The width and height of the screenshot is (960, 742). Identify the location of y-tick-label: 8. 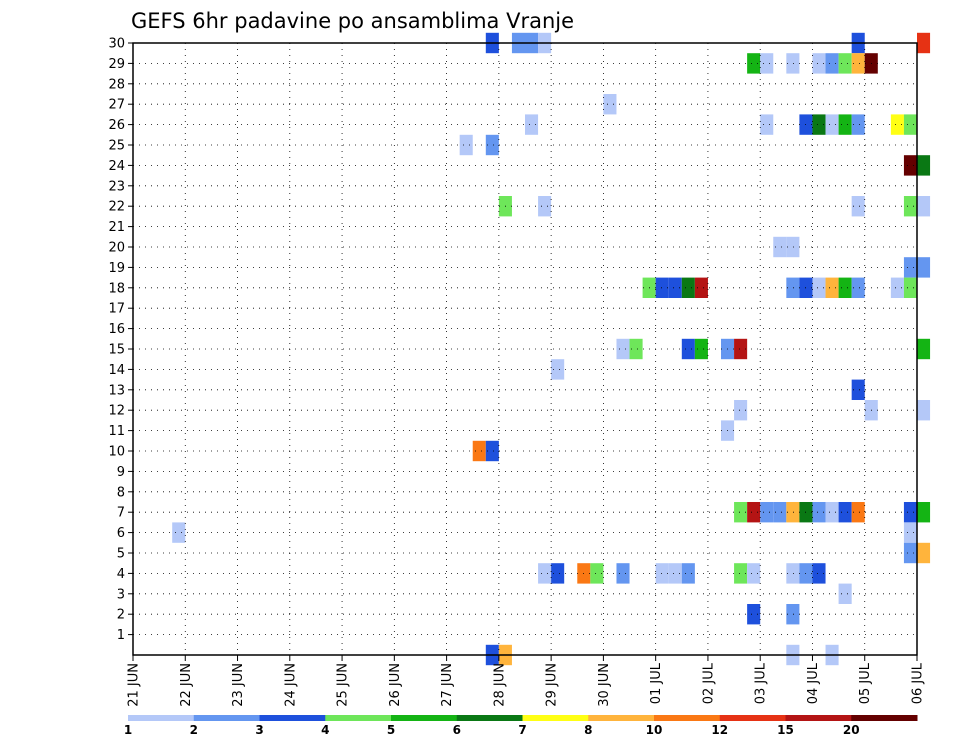
(121, 492).